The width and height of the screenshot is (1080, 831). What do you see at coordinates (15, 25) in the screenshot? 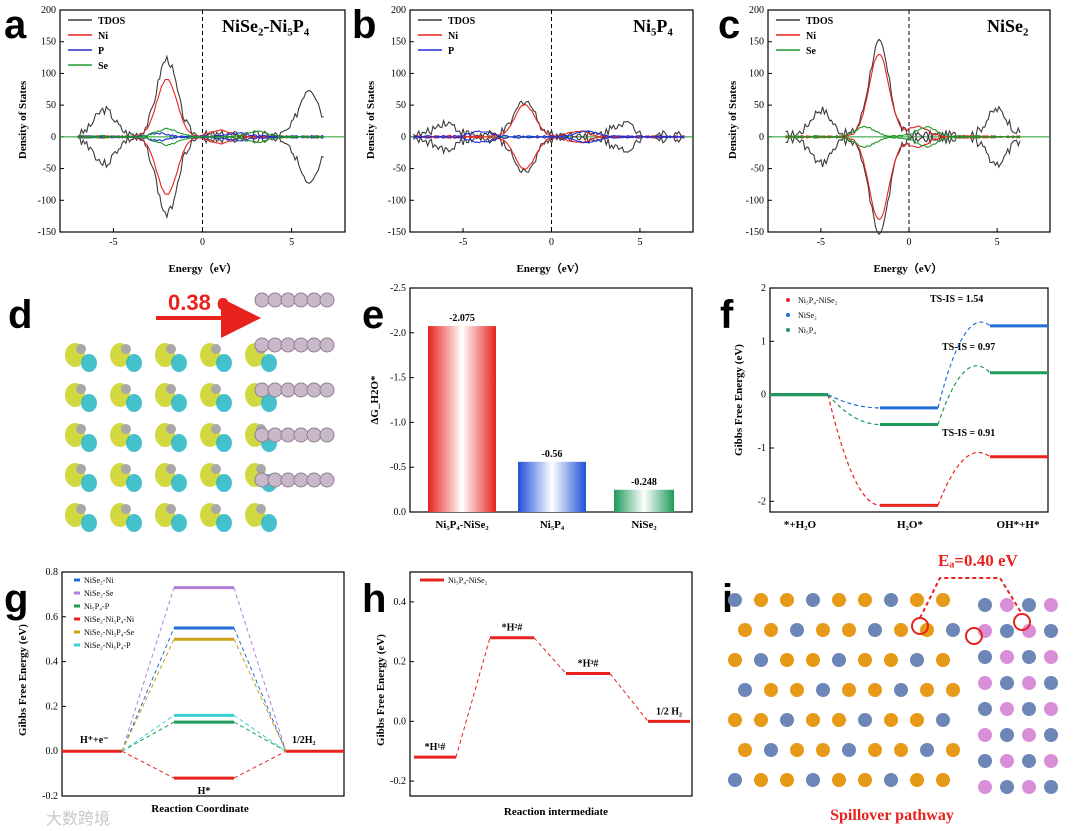
I see `panel-a-label: a` at bounding box center [15, 25].